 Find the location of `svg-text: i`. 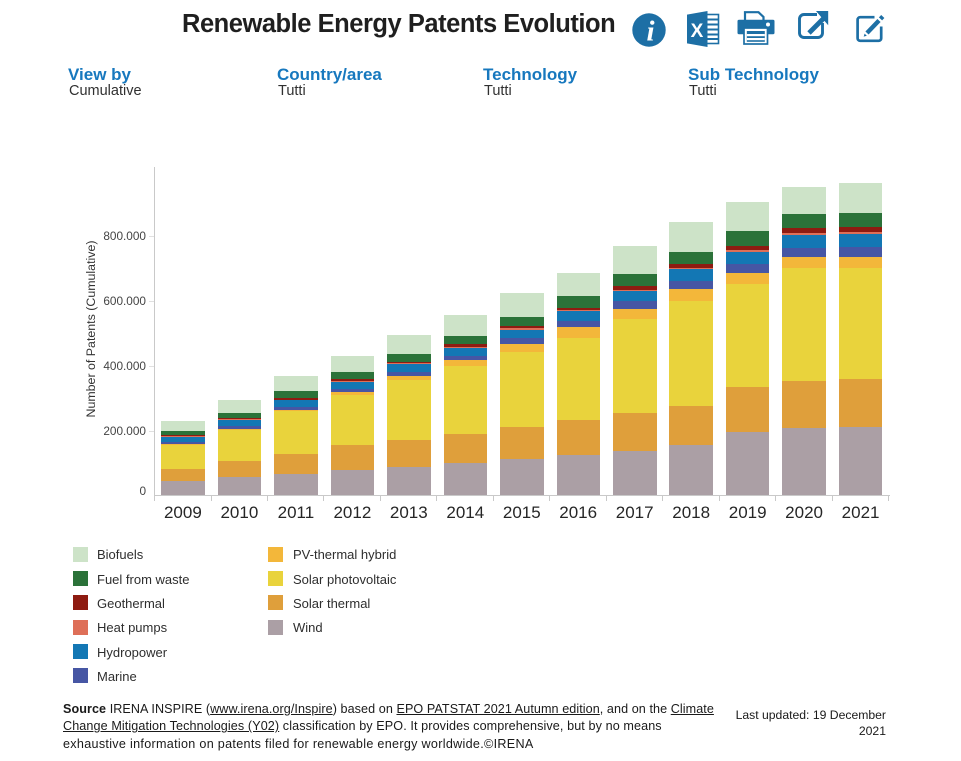

svg-text: i is located at coordinates (650, 31).